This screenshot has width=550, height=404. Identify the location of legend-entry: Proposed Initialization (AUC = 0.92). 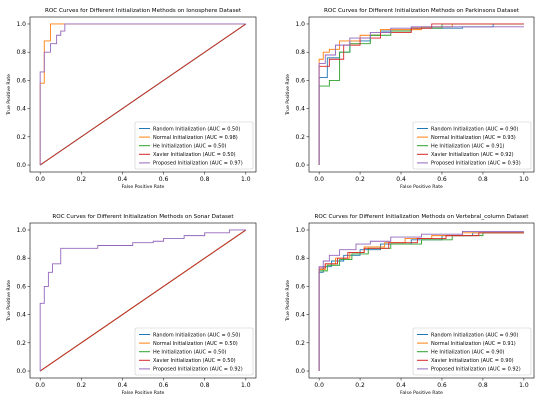
(476, 370).